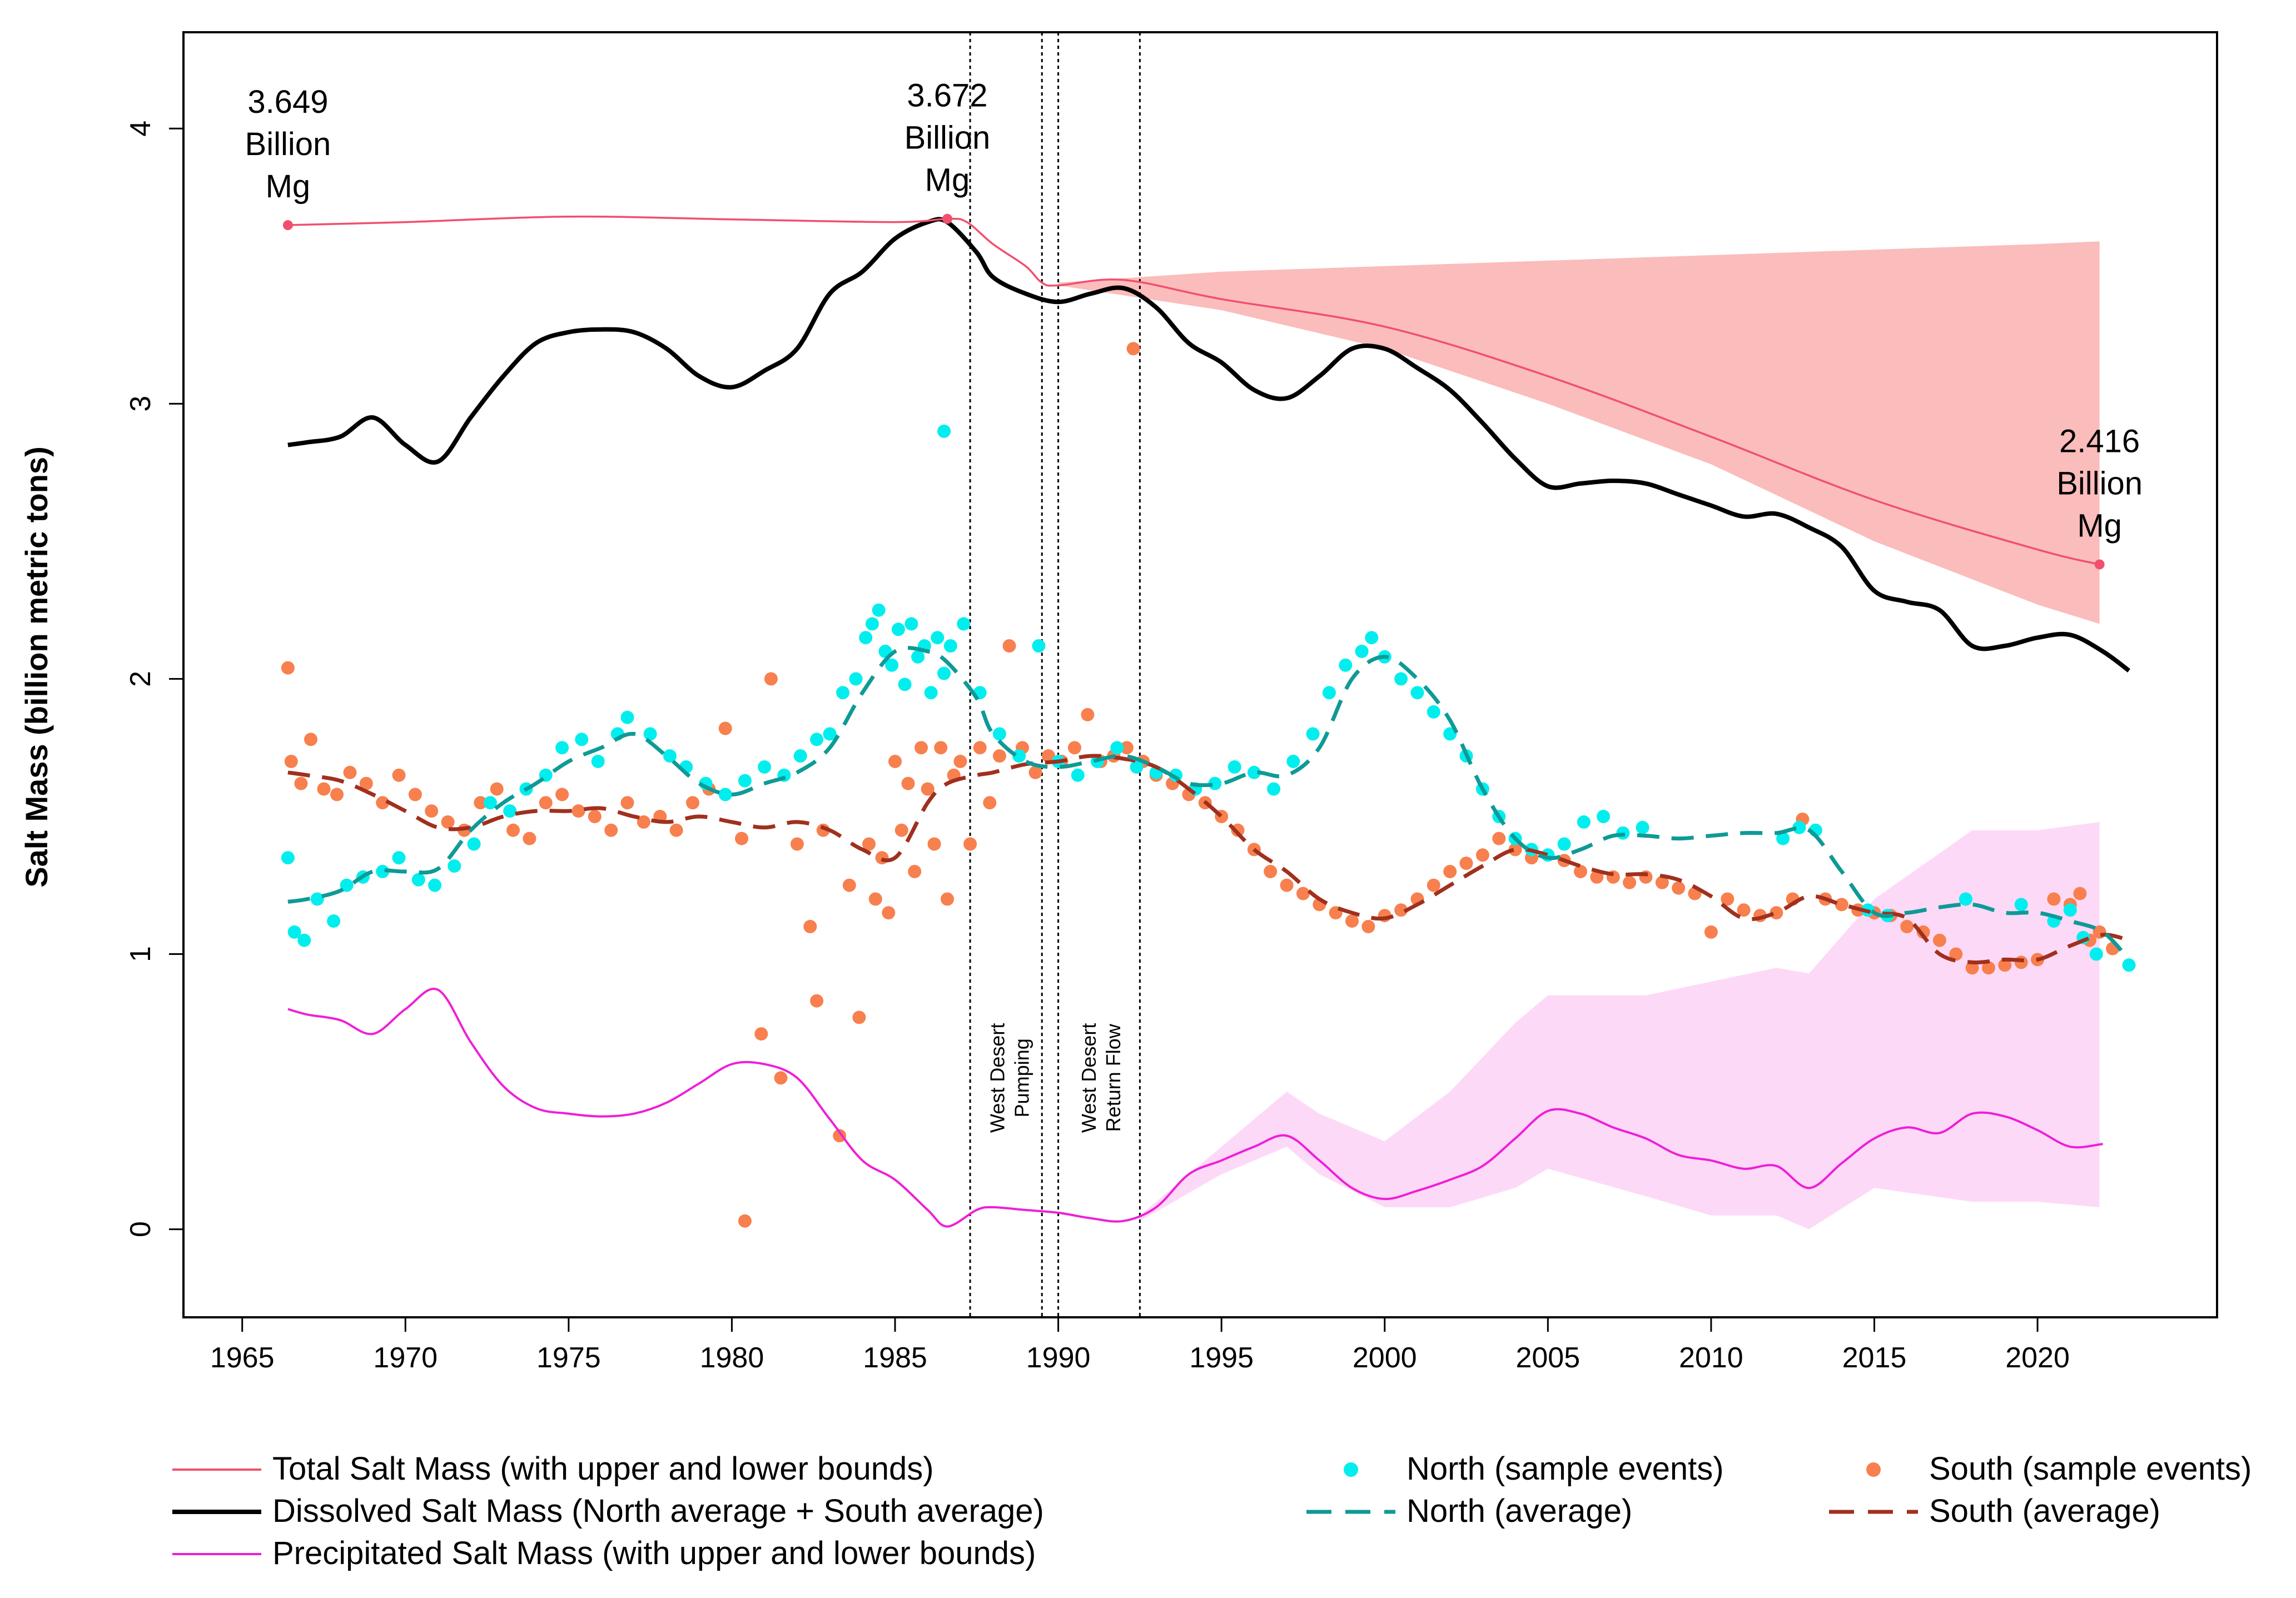 This screenshot has width=2296, height=1598. What do you see at coordinates (405, 1358) in the screenshot?
I see `x-tick-label: 1970` at bounding box center [405, 1358].